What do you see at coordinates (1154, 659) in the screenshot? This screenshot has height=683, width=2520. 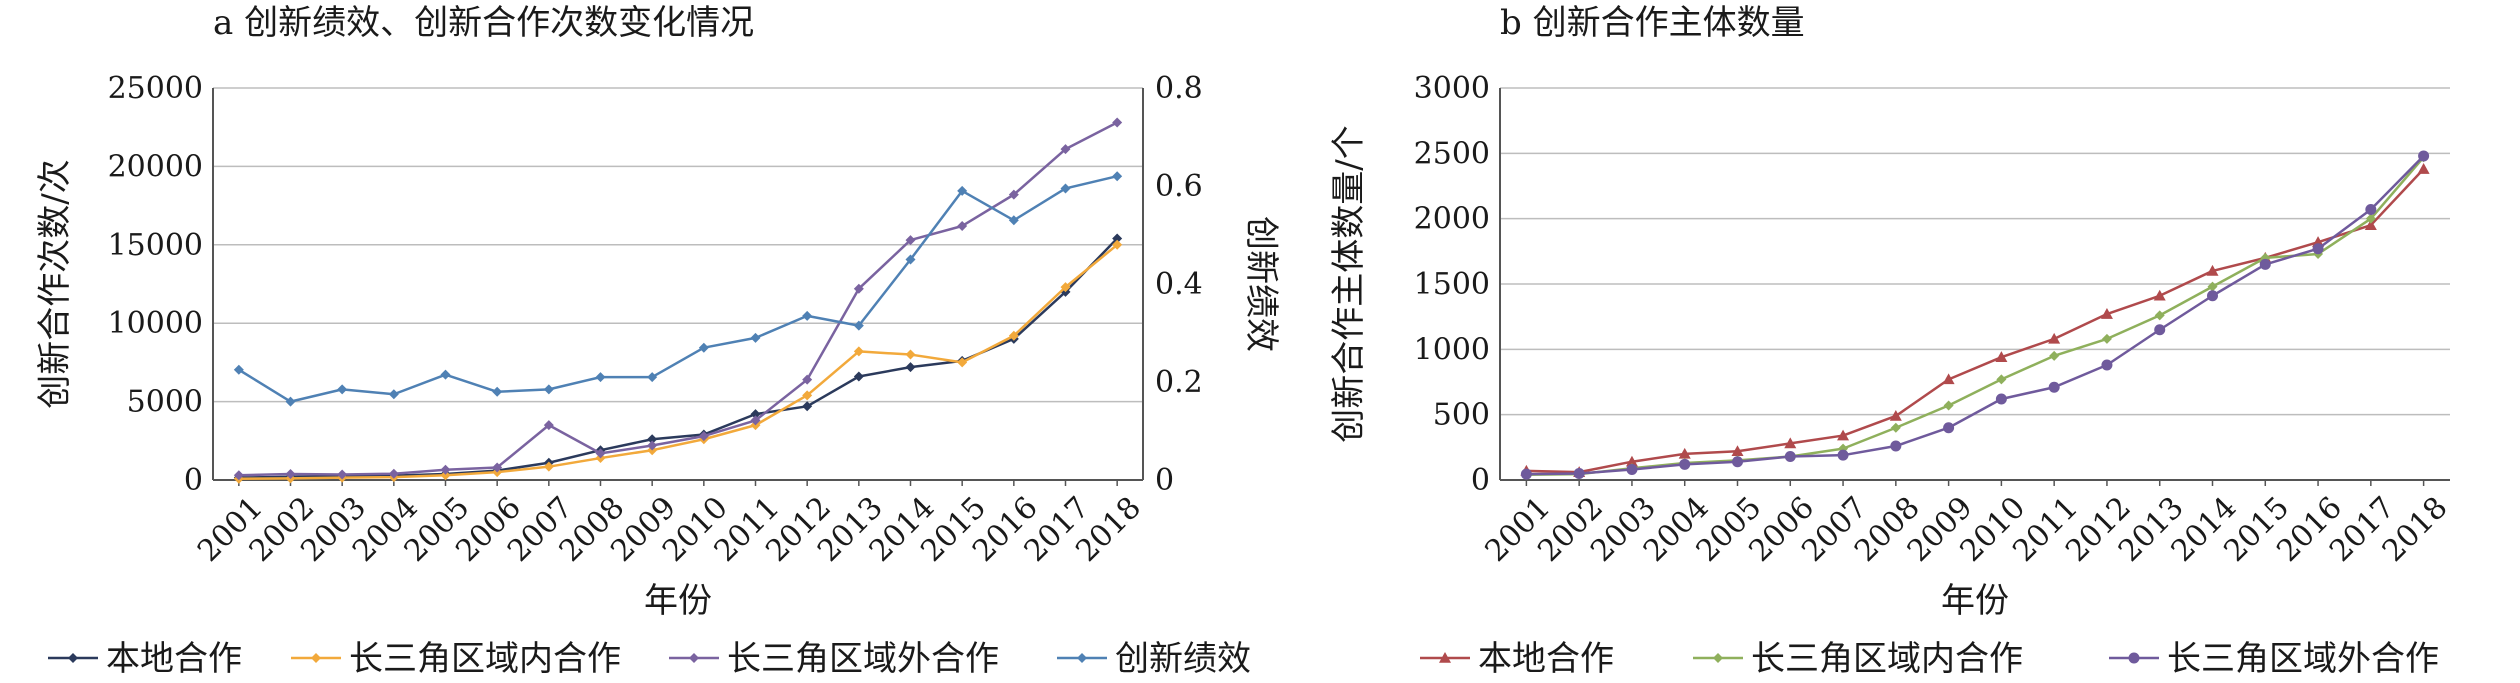 I see `legend-item: 创新绩效` at bounding box center [1154, 659].